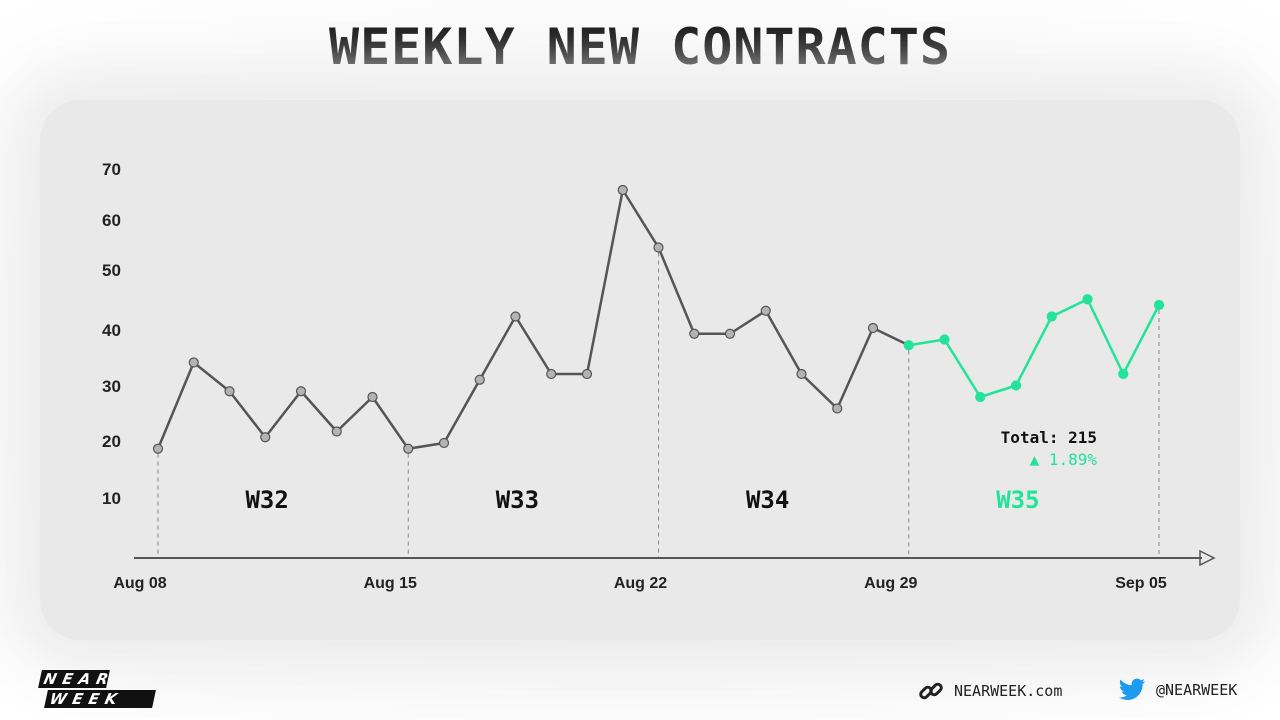 This screenshot has height=720, width=1280. What do you see at coordinates (111, 386) in the screenshot?
I see `y-tick-label: 30` at bounding box center [111, 386].